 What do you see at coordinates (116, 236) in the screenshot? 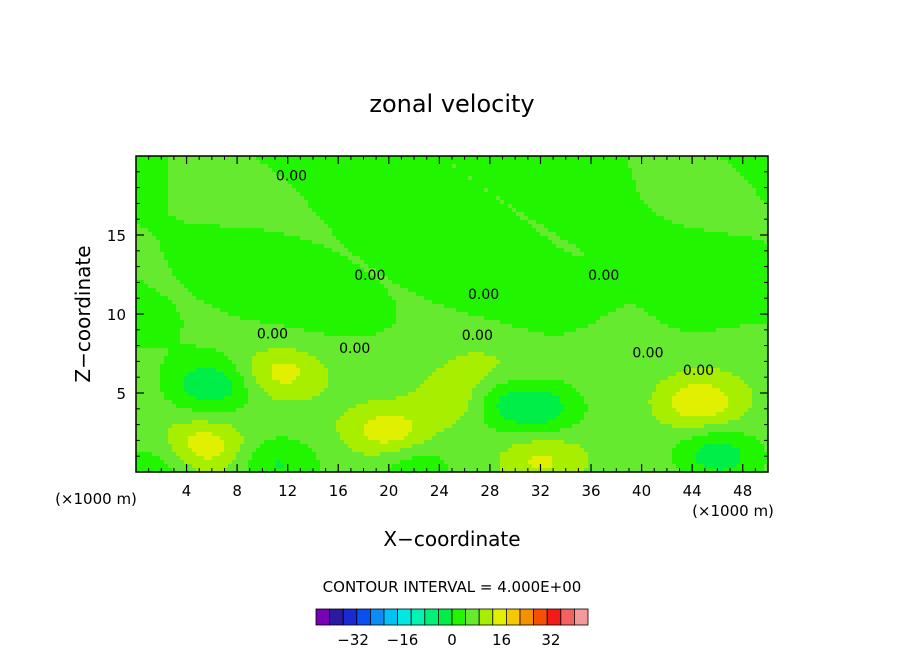
I see `y-tick-label: 15` at bounding box center [116, 236].